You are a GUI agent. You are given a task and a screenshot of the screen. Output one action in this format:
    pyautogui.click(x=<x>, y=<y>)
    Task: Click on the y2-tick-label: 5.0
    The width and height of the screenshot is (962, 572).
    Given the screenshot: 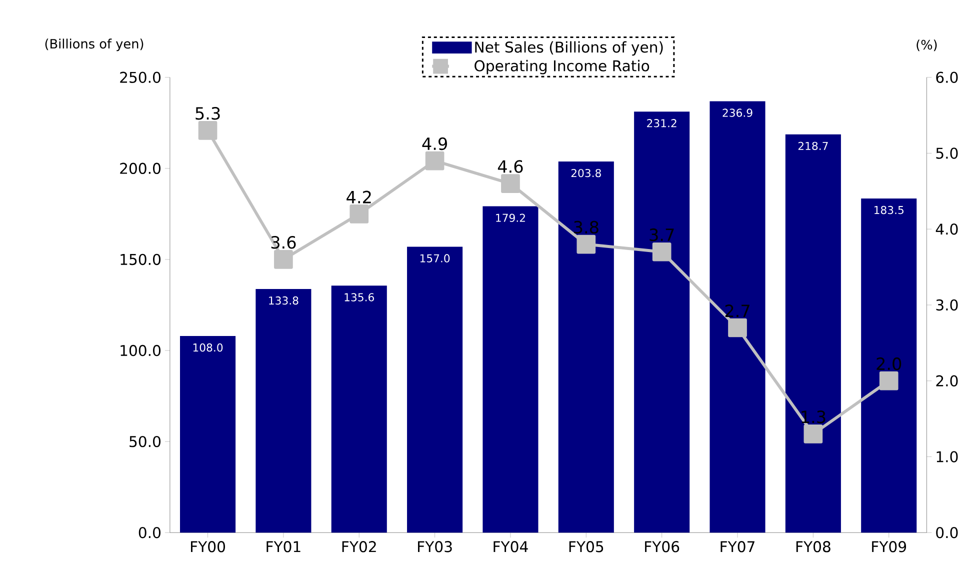 What is the action you would take?
    pyautogui.click(x=947, y=153)
    